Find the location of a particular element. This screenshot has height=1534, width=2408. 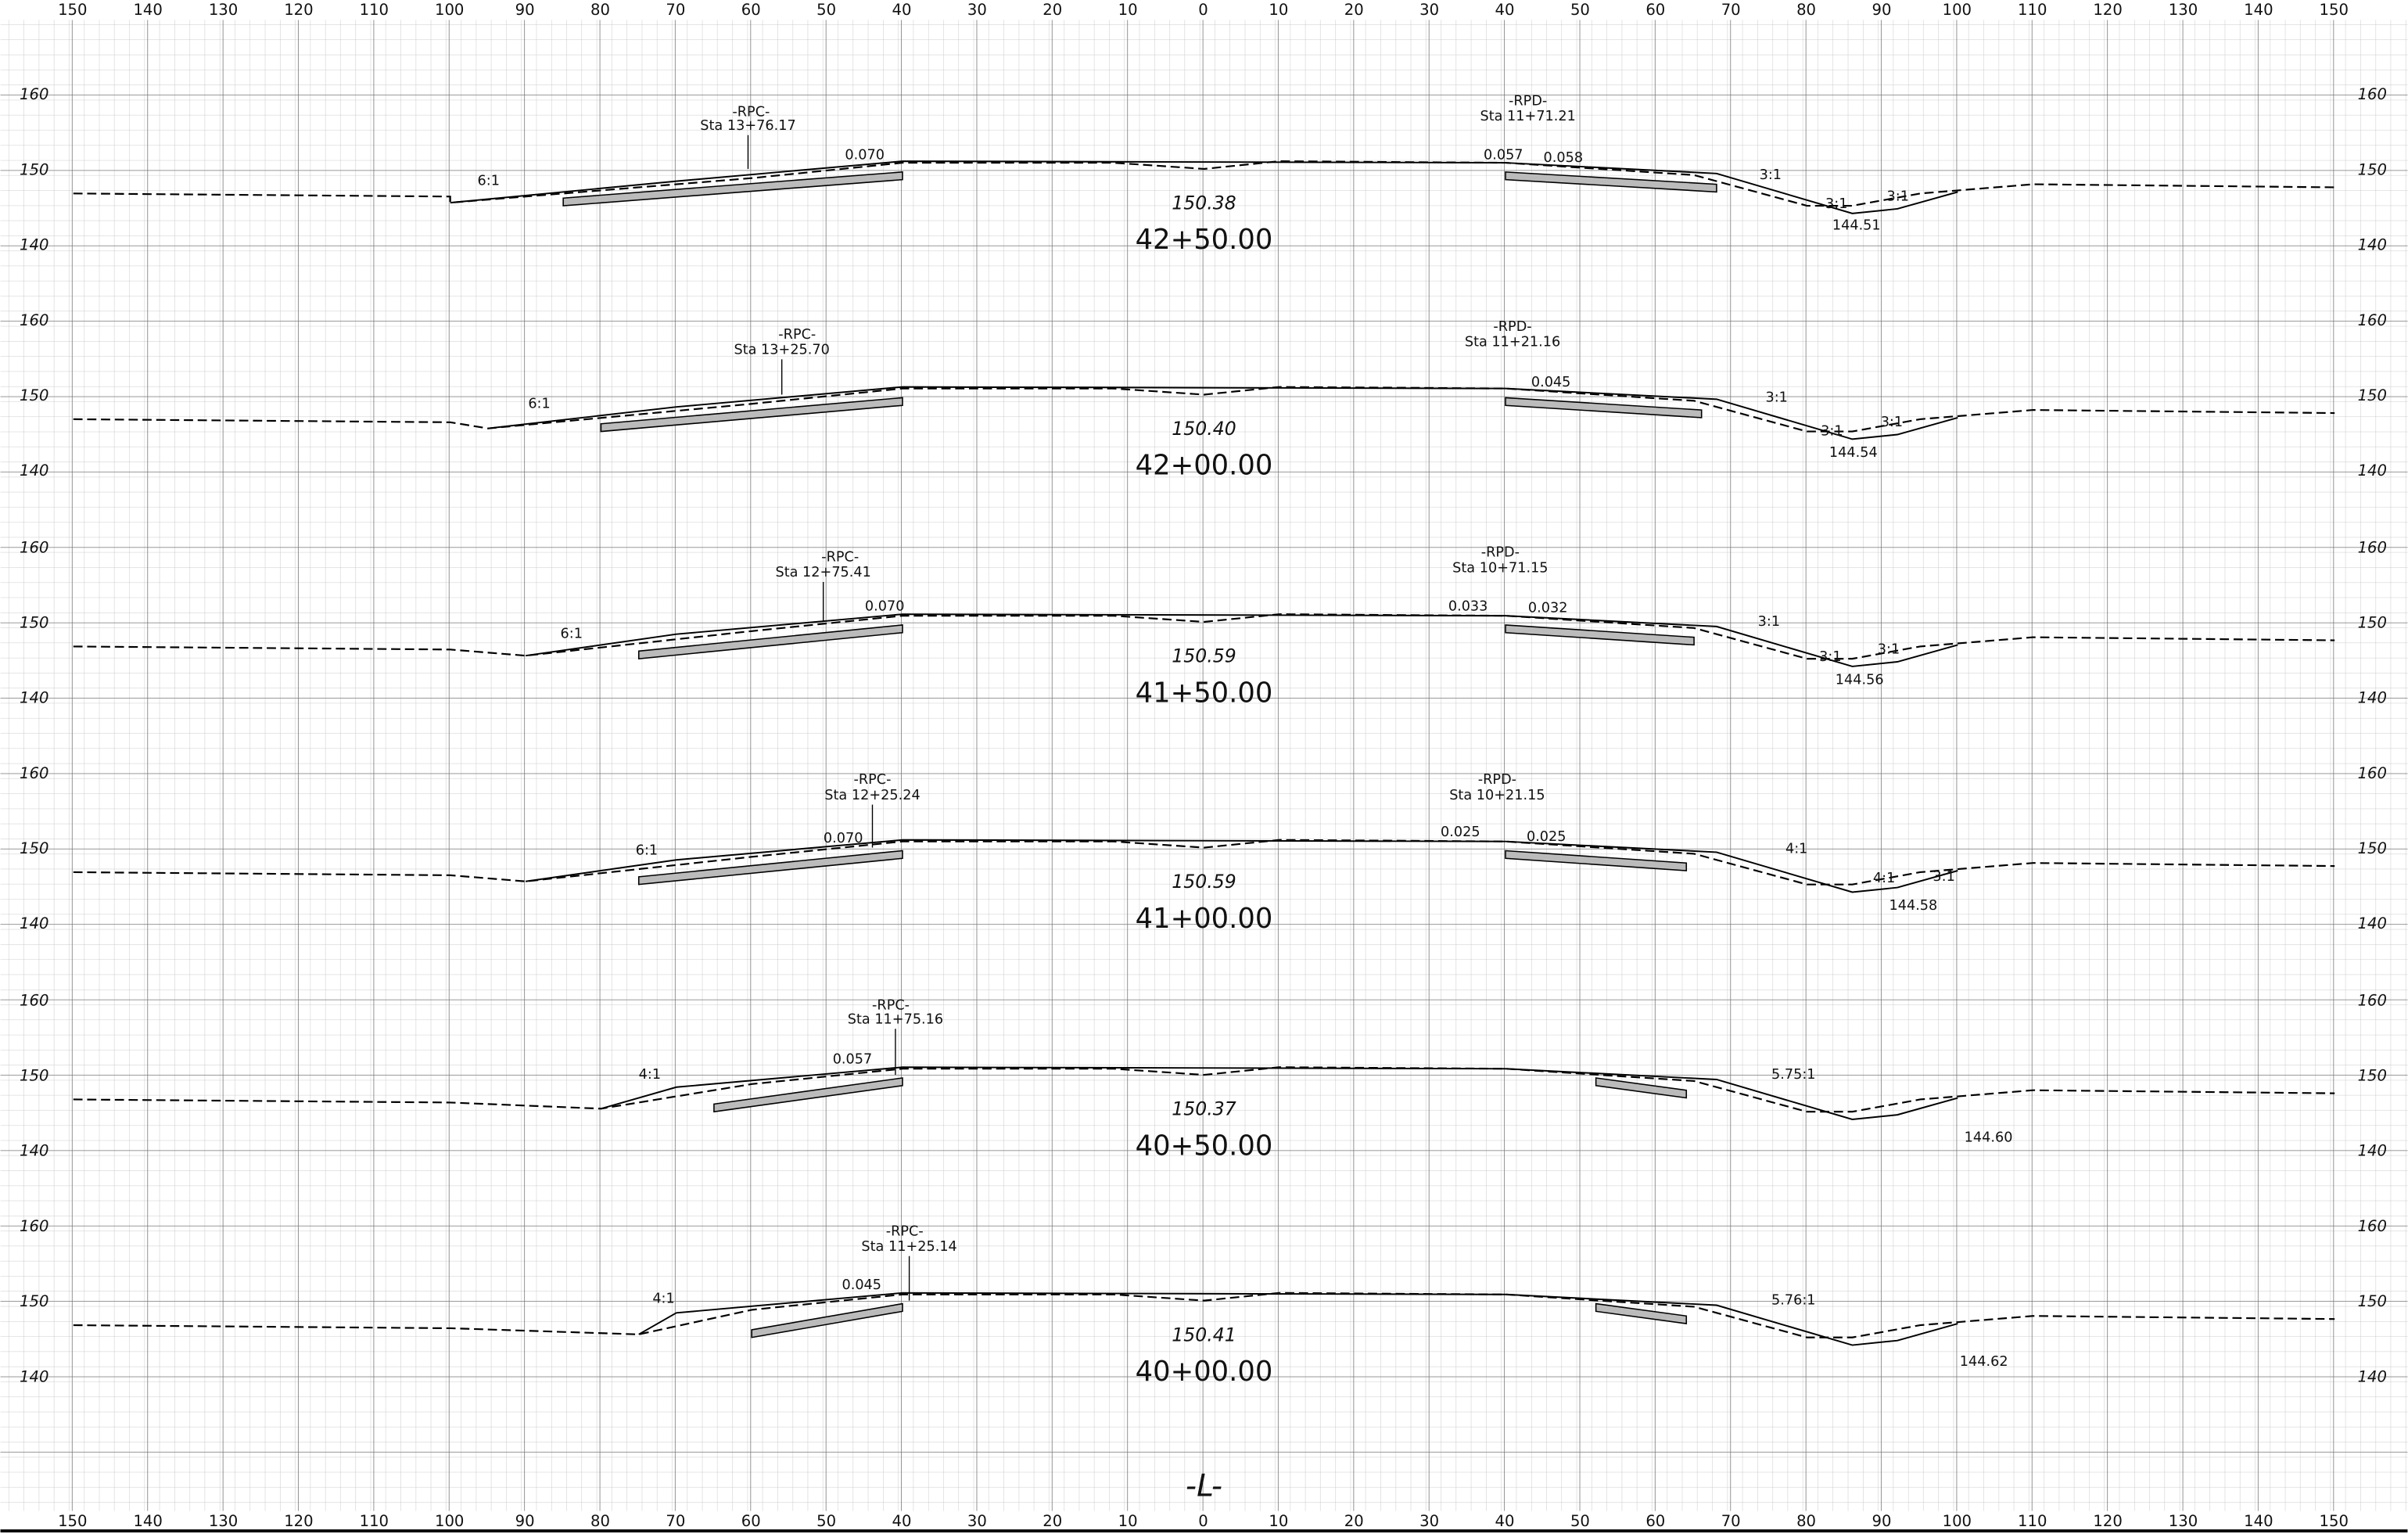

annotation: 0.025 is located at coordinates (1460, 832).